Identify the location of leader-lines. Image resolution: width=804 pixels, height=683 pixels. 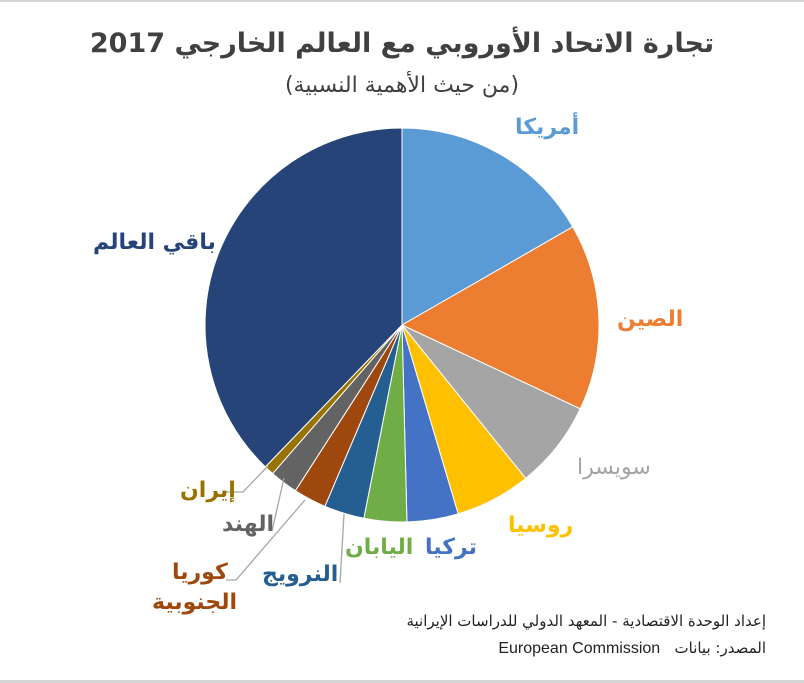
(283, 524).